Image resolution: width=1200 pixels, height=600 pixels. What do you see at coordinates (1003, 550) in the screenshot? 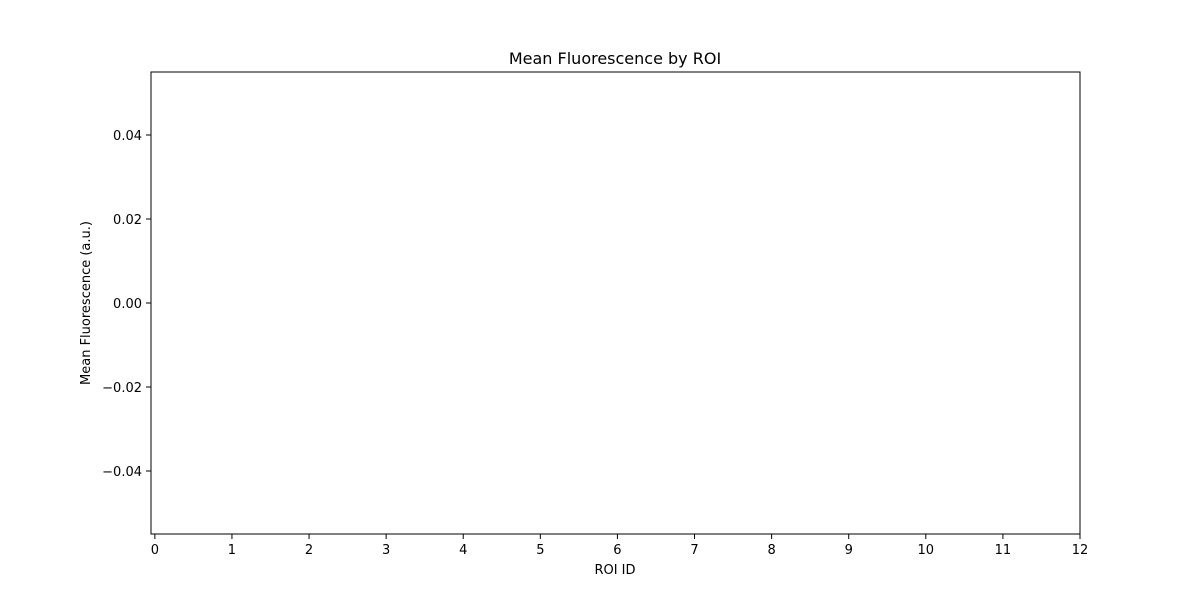
I see `x-tick-label: 11` at bounding box center [1003, 550].